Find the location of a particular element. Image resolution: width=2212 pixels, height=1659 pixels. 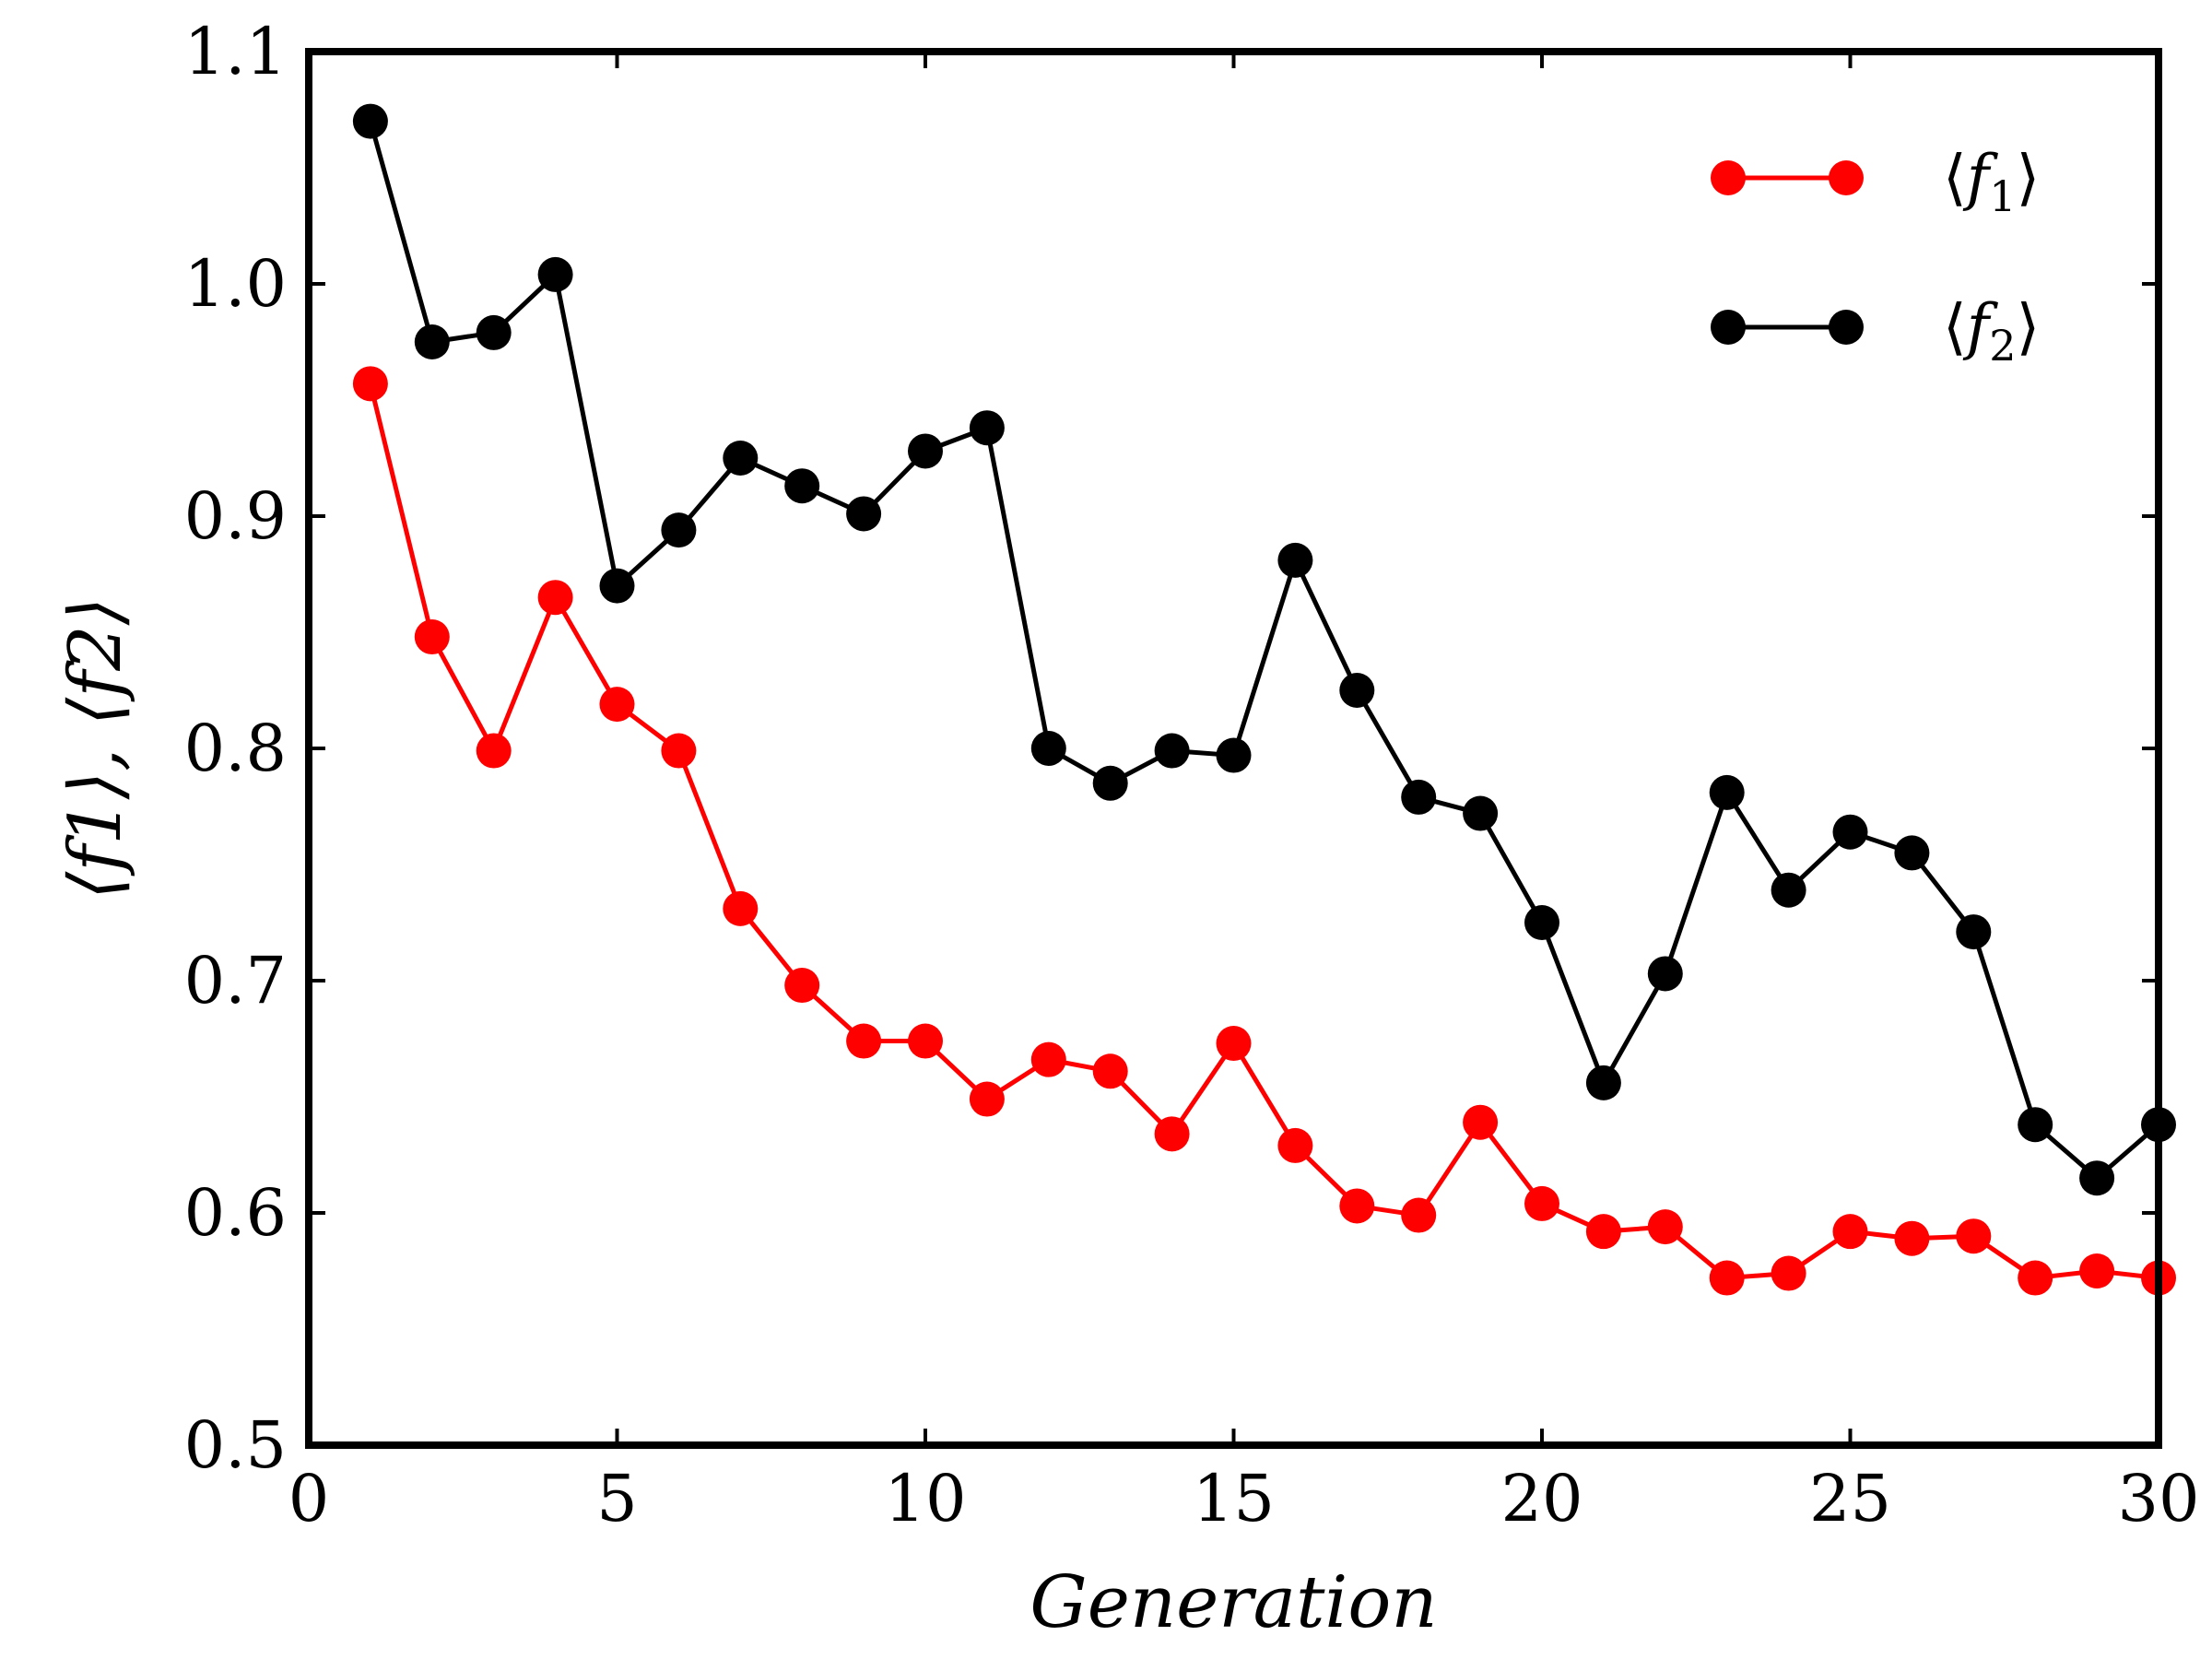

x-tick-label: 30 is located at coordinates (2158, 1498).